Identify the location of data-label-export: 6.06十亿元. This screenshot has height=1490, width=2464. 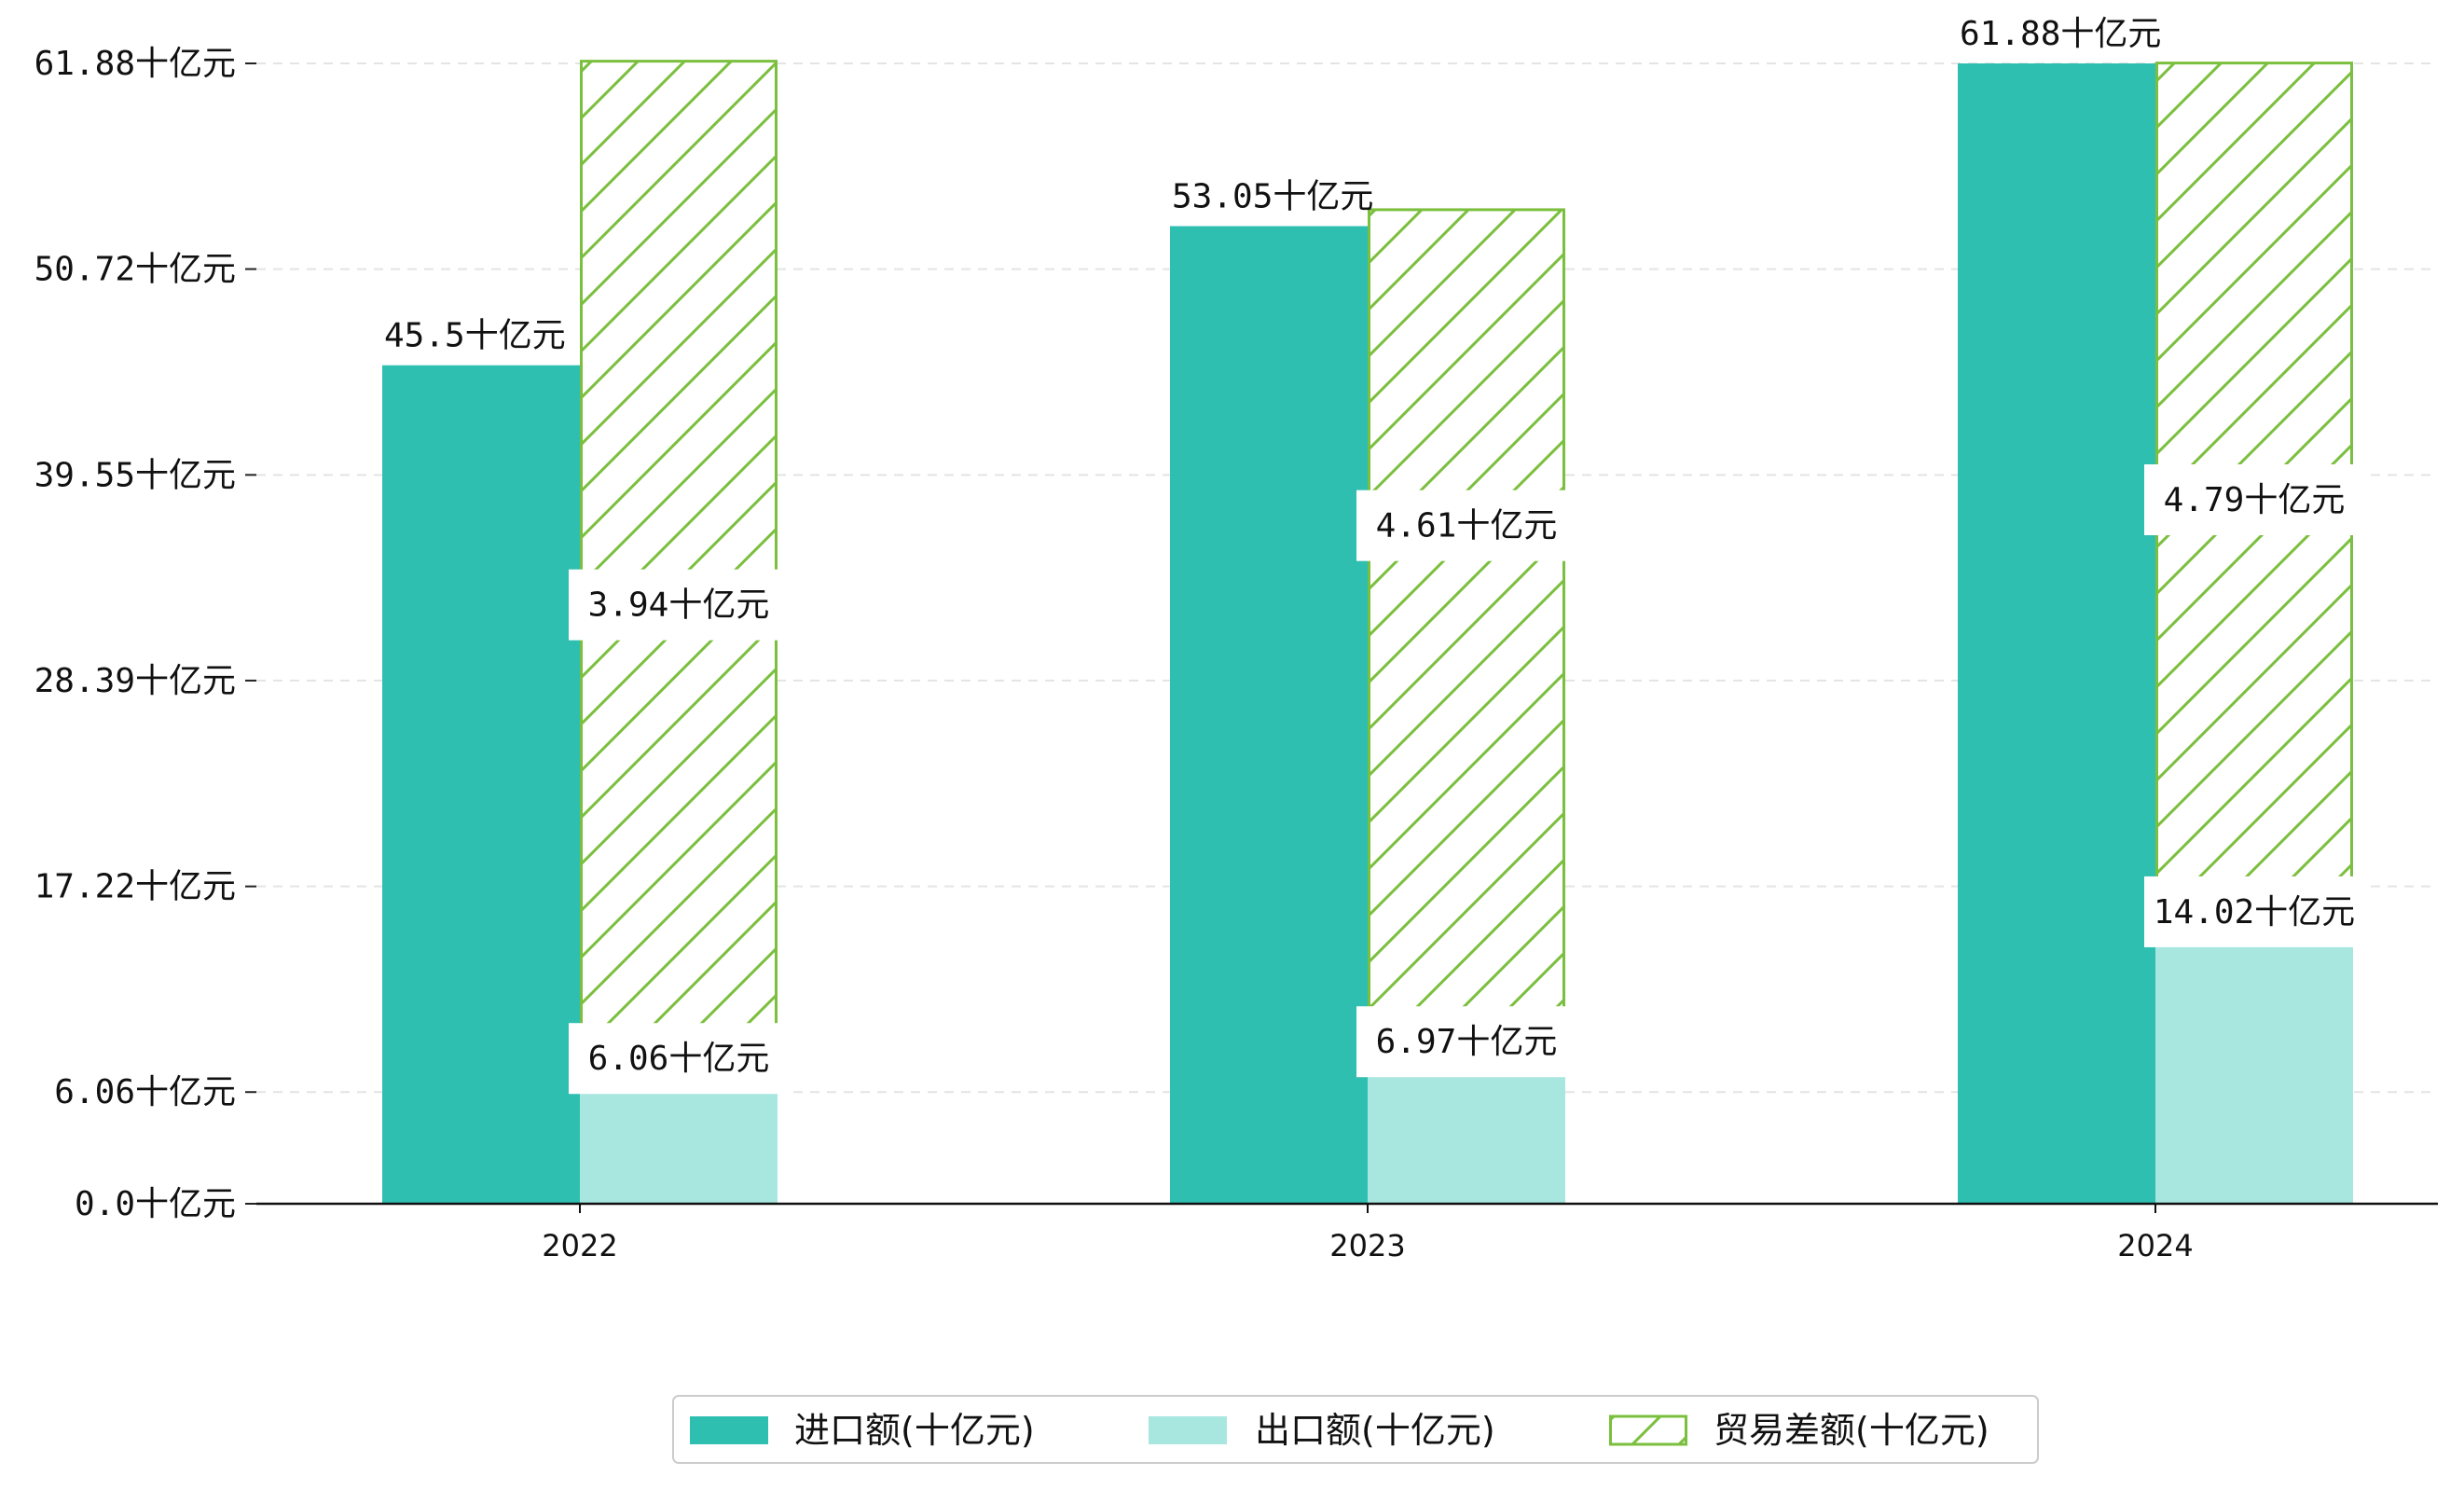
(679, 1059).